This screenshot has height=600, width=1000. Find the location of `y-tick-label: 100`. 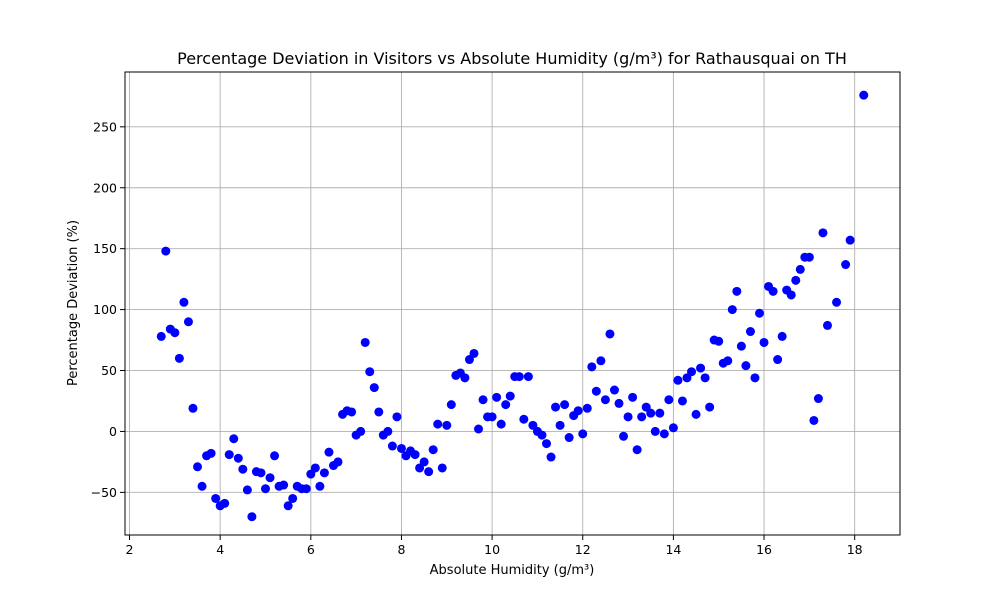

y-tick-label: 100 is located at coordinates (105, 309).